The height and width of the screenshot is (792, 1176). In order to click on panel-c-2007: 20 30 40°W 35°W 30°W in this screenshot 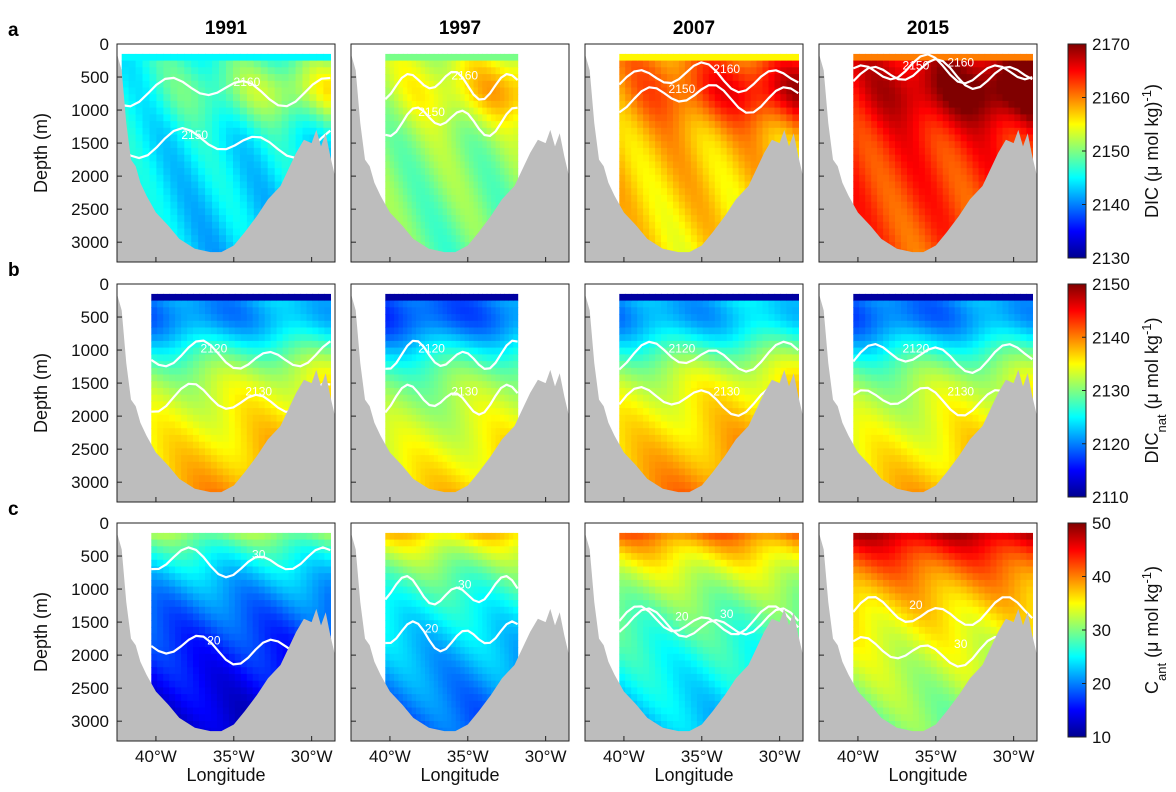, I will do `click(694, 644)`.